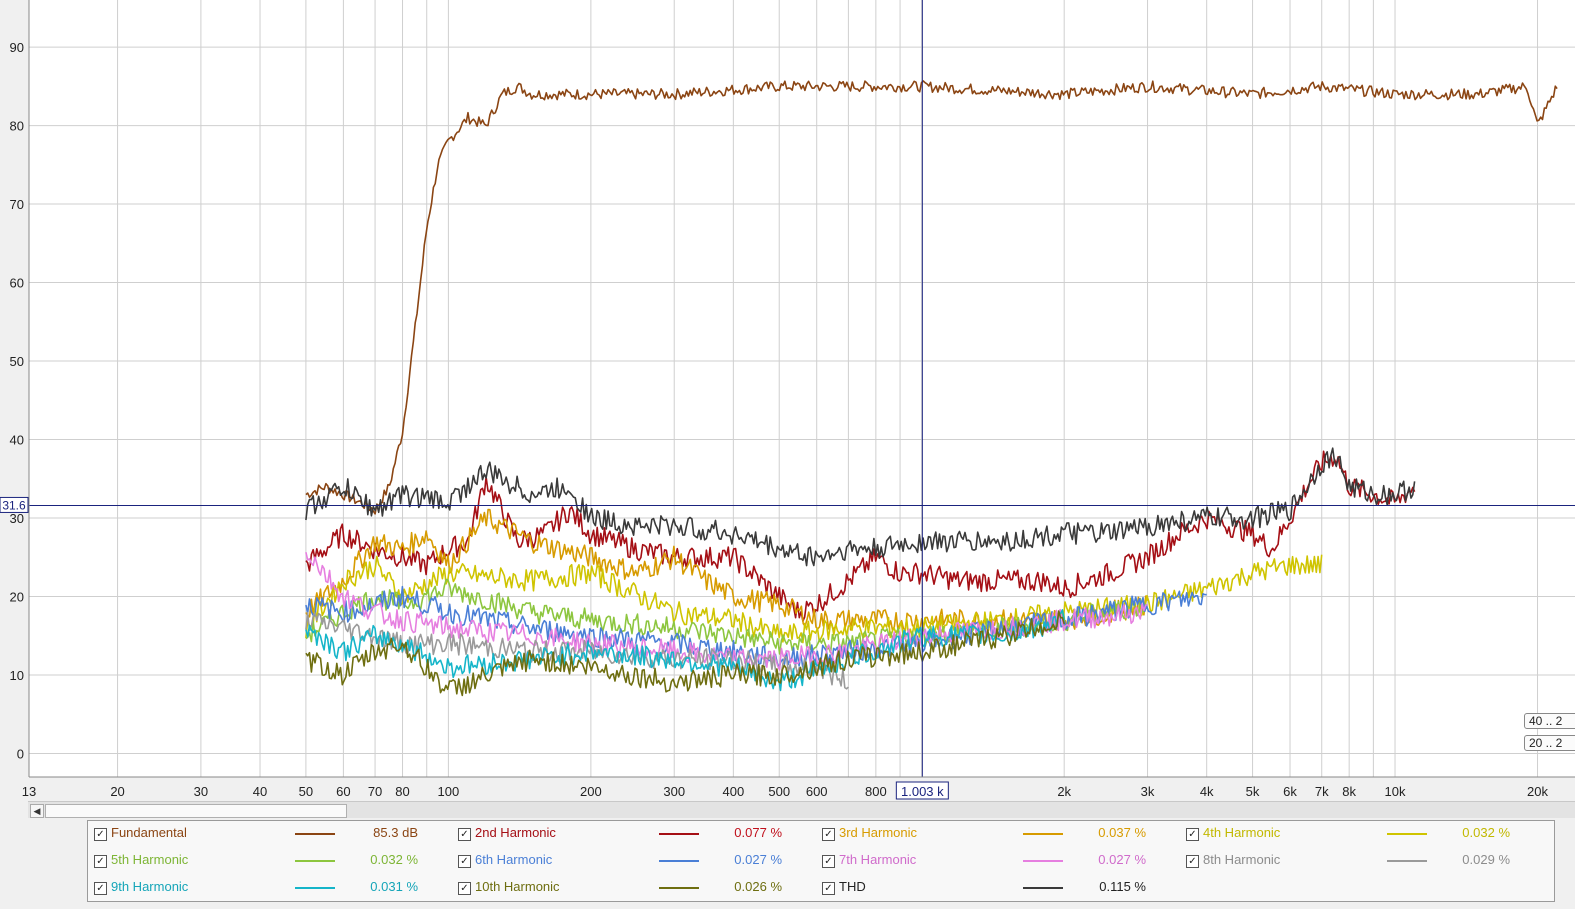  Describe the element at coordinates (264, 835) in the screenshot. I see `legend-item-fundamental: ✓ Fundamental 85.3 dB` at that location.